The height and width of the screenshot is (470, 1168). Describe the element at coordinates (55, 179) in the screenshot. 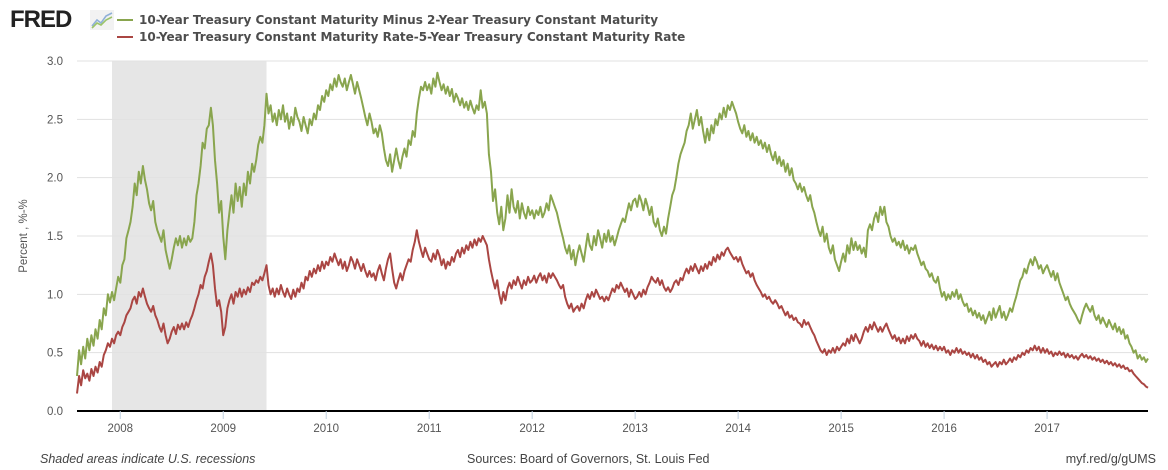

I see `y-tick-label: 2.0` at that location.